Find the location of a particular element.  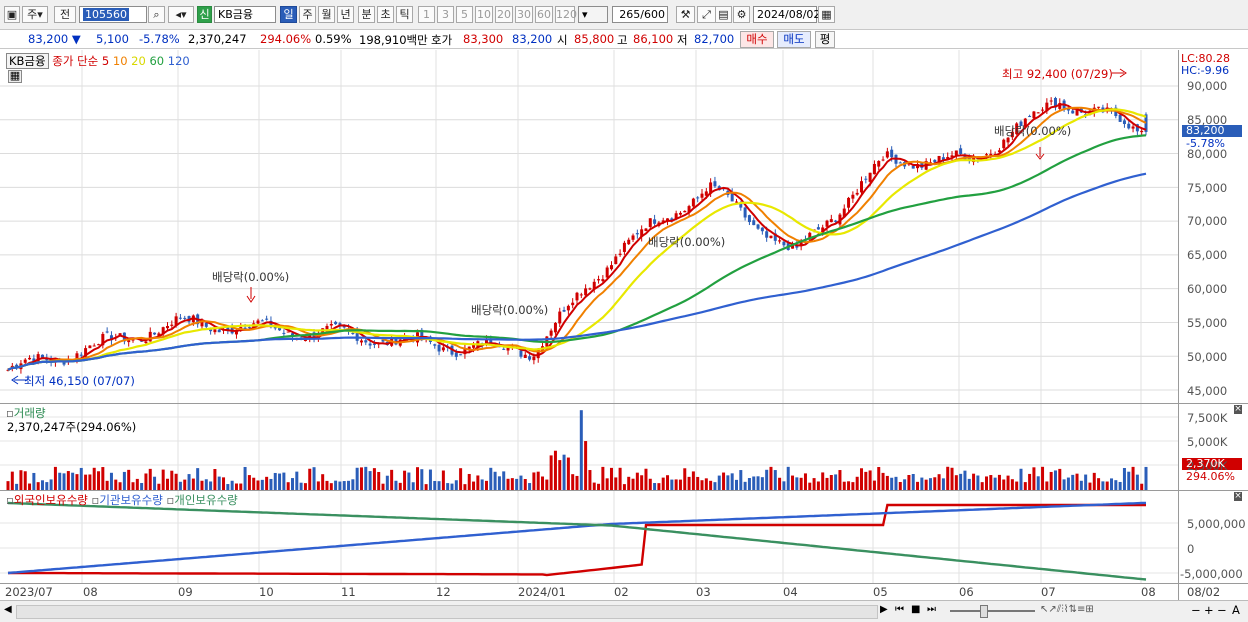

zoom-slider is located at coordinates (992, 611).